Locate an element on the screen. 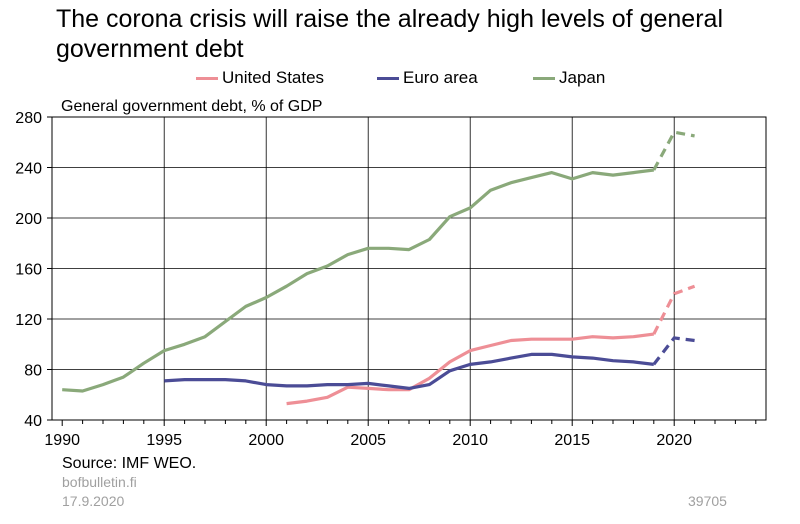 The width and height of the screenshot is (800, 524). series-forecast-line-euro-area is located at coordinates (673, 351).